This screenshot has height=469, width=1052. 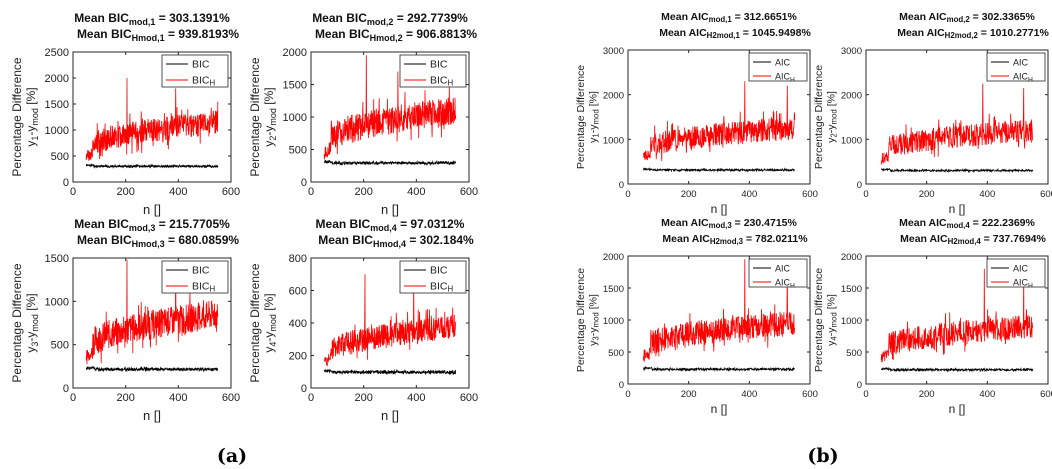 What do you see at coordinates (594, 320) in the screenshot?
I see `y-axis-label-line2: y3-ymod [%]` at bounding box center [594, 320].